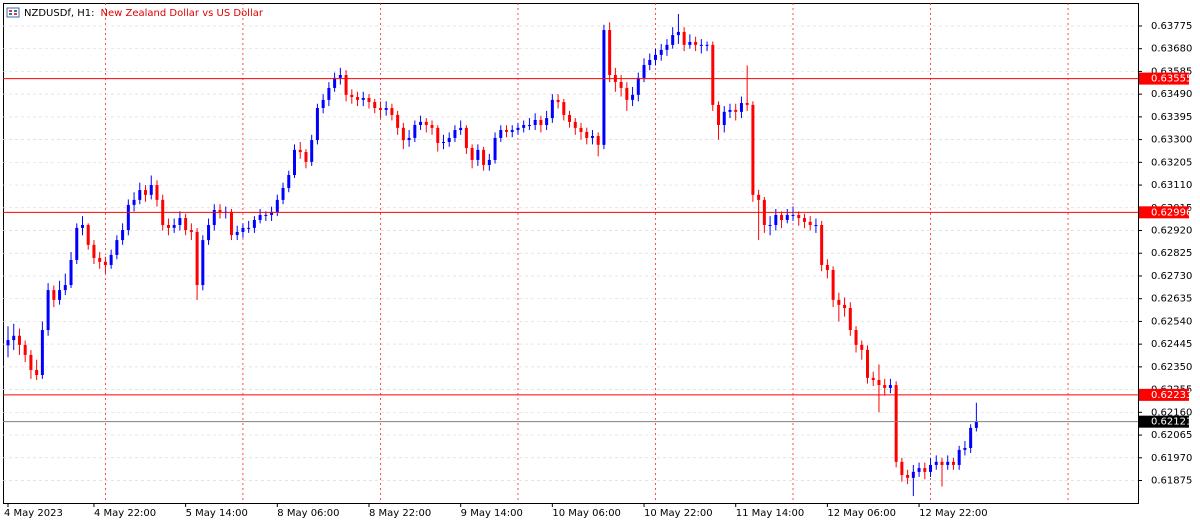  What do you see at coordinates (308, 513) in the screenshot?
I see `x-tick-label: 8 May 06:00` at bounding box center [308, 513].